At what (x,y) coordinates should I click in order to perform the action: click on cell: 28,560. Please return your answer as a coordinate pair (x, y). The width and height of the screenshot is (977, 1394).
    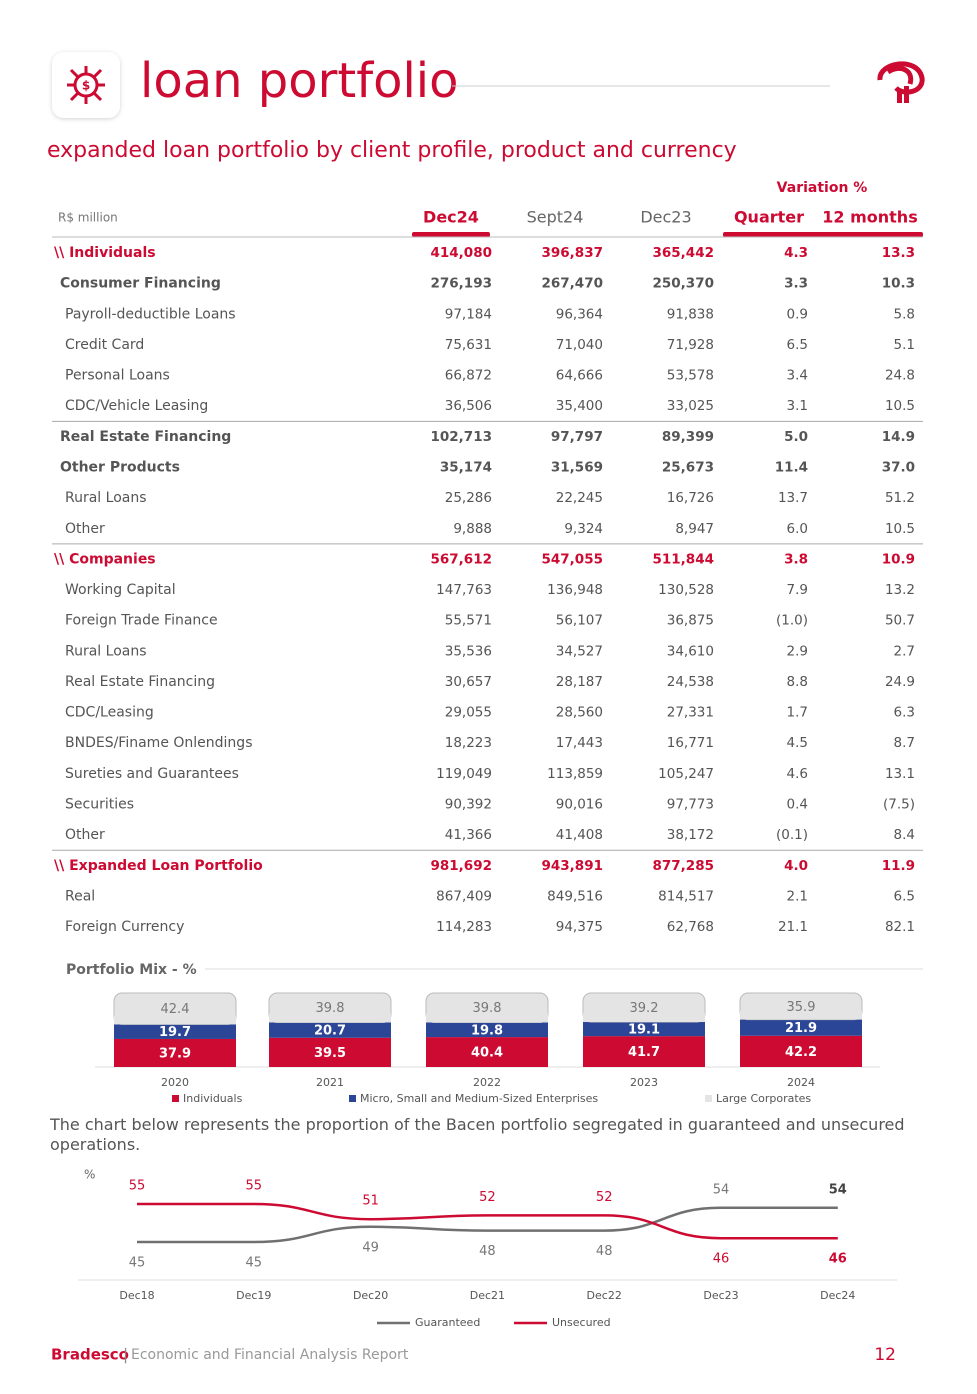
    Looking at the image, I should click on (579, 713).